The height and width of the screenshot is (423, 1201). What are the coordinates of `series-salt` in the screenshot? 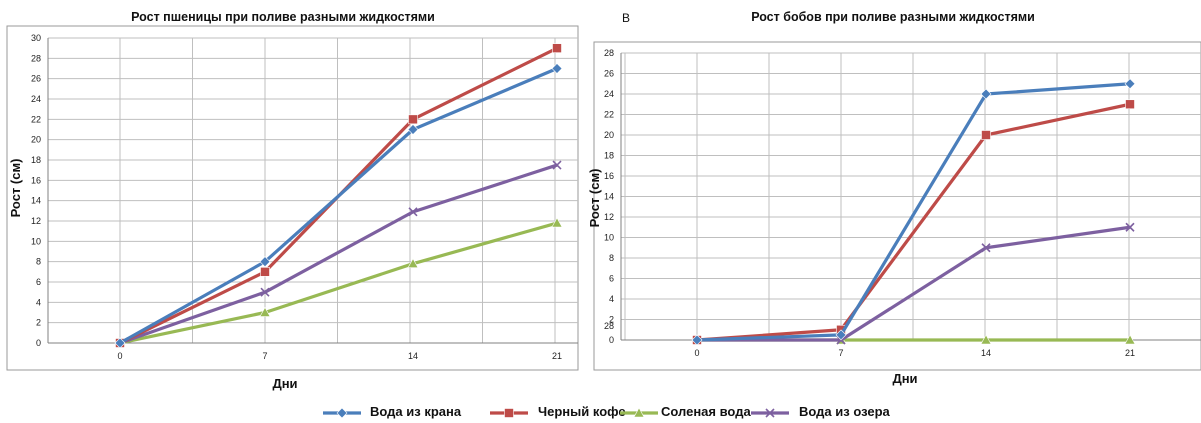 It's located at (338, 282).